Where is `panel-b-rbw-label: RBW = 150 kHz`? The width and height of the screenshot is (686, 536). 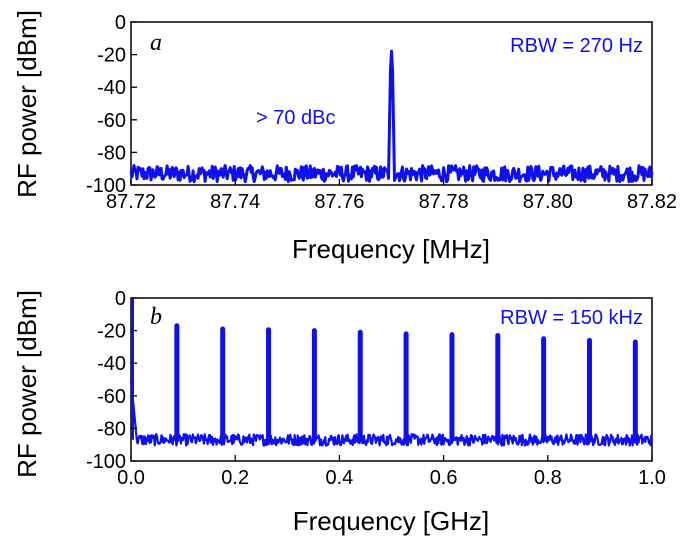 panel-b-rbw-label: RBW = 150 kHz is located at coordinates (571, 318).